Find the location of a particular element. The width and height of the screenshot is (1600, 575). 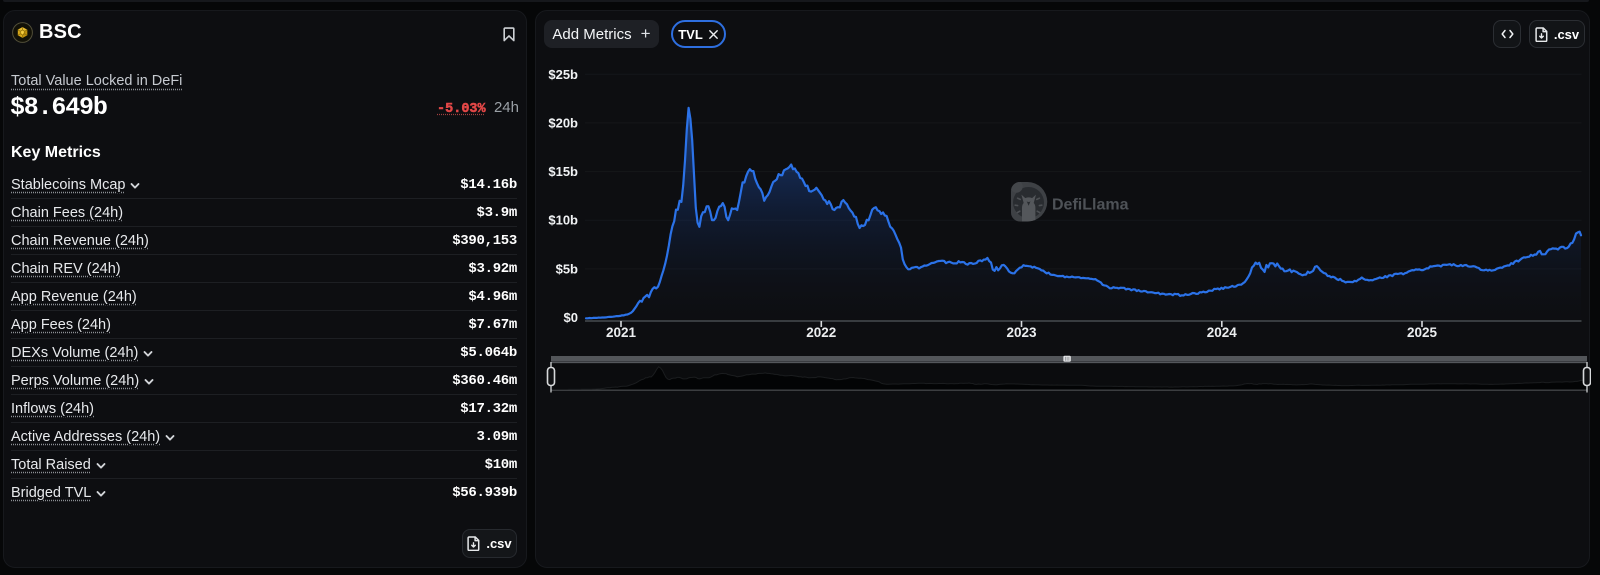

svg-text: $15b is located at coordinates (563, 171).